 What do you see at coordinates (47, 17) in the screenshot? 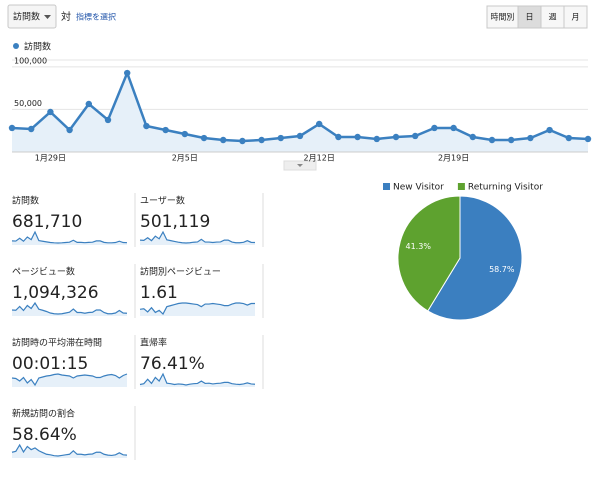
I see `dropdown-arrow` at bounding box center [47, 17].